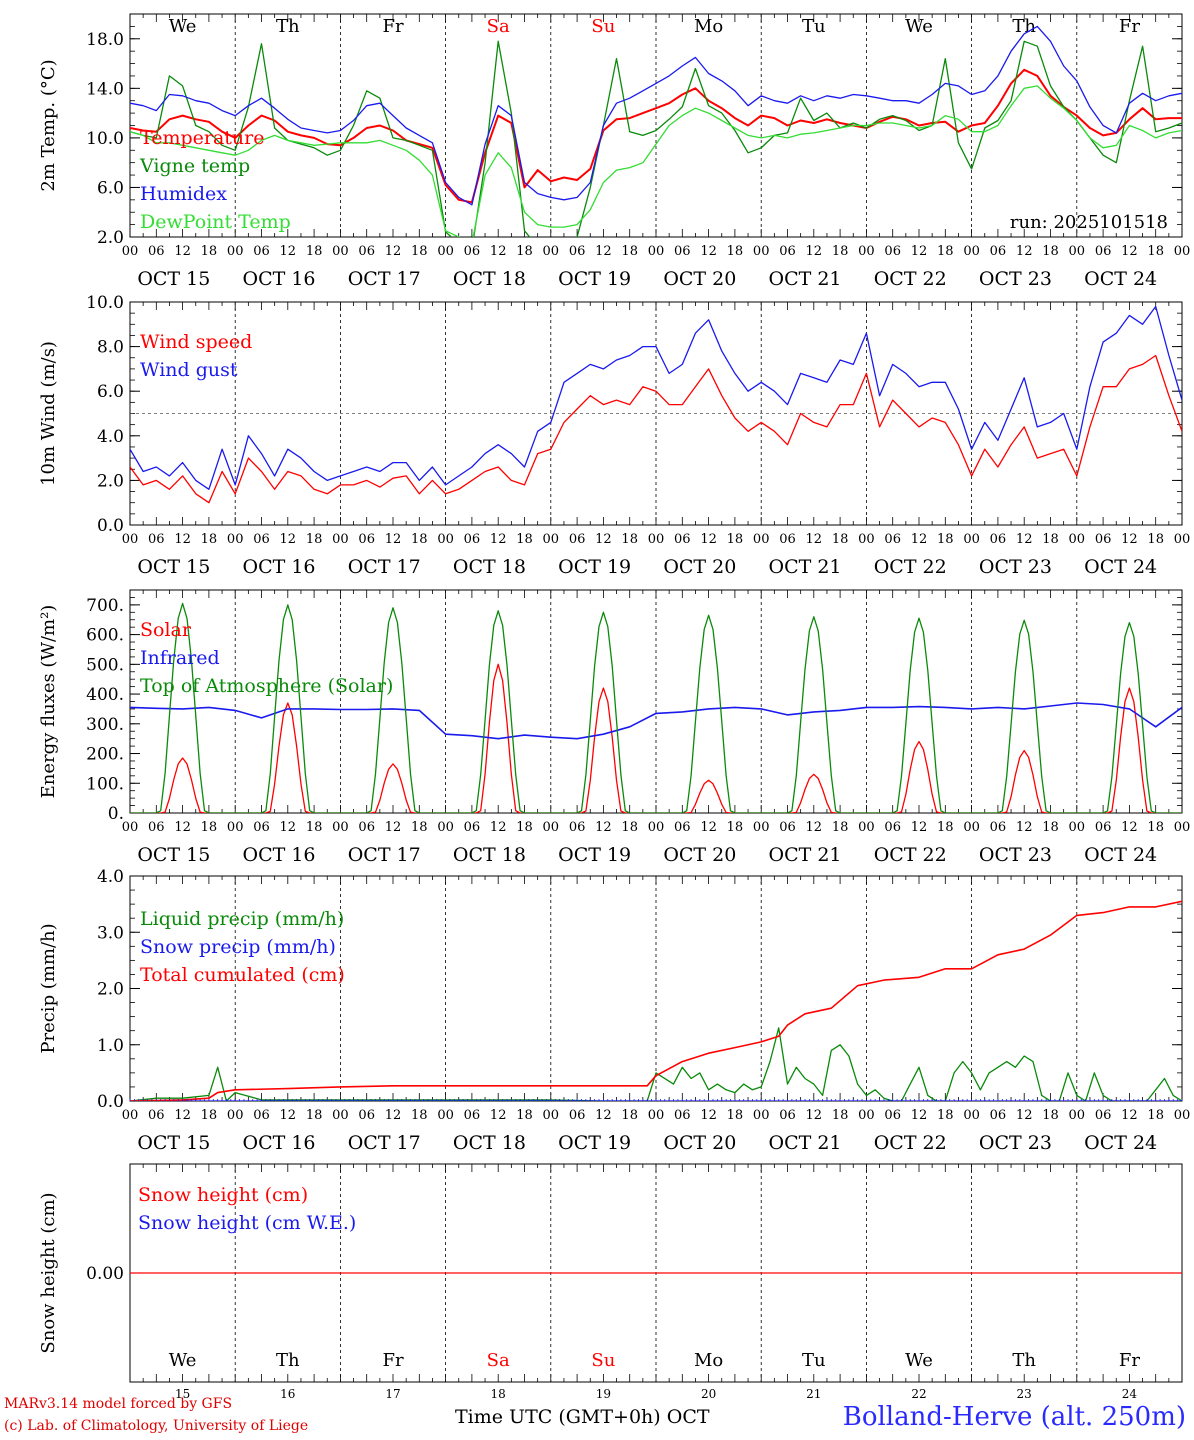 Image resolution: width=1194 pixels, height=1440 pixels. Describe the element at coordinates (48, 1272) in the screenshot. I see `y-axis-label: Snow height (cm)` at that location.